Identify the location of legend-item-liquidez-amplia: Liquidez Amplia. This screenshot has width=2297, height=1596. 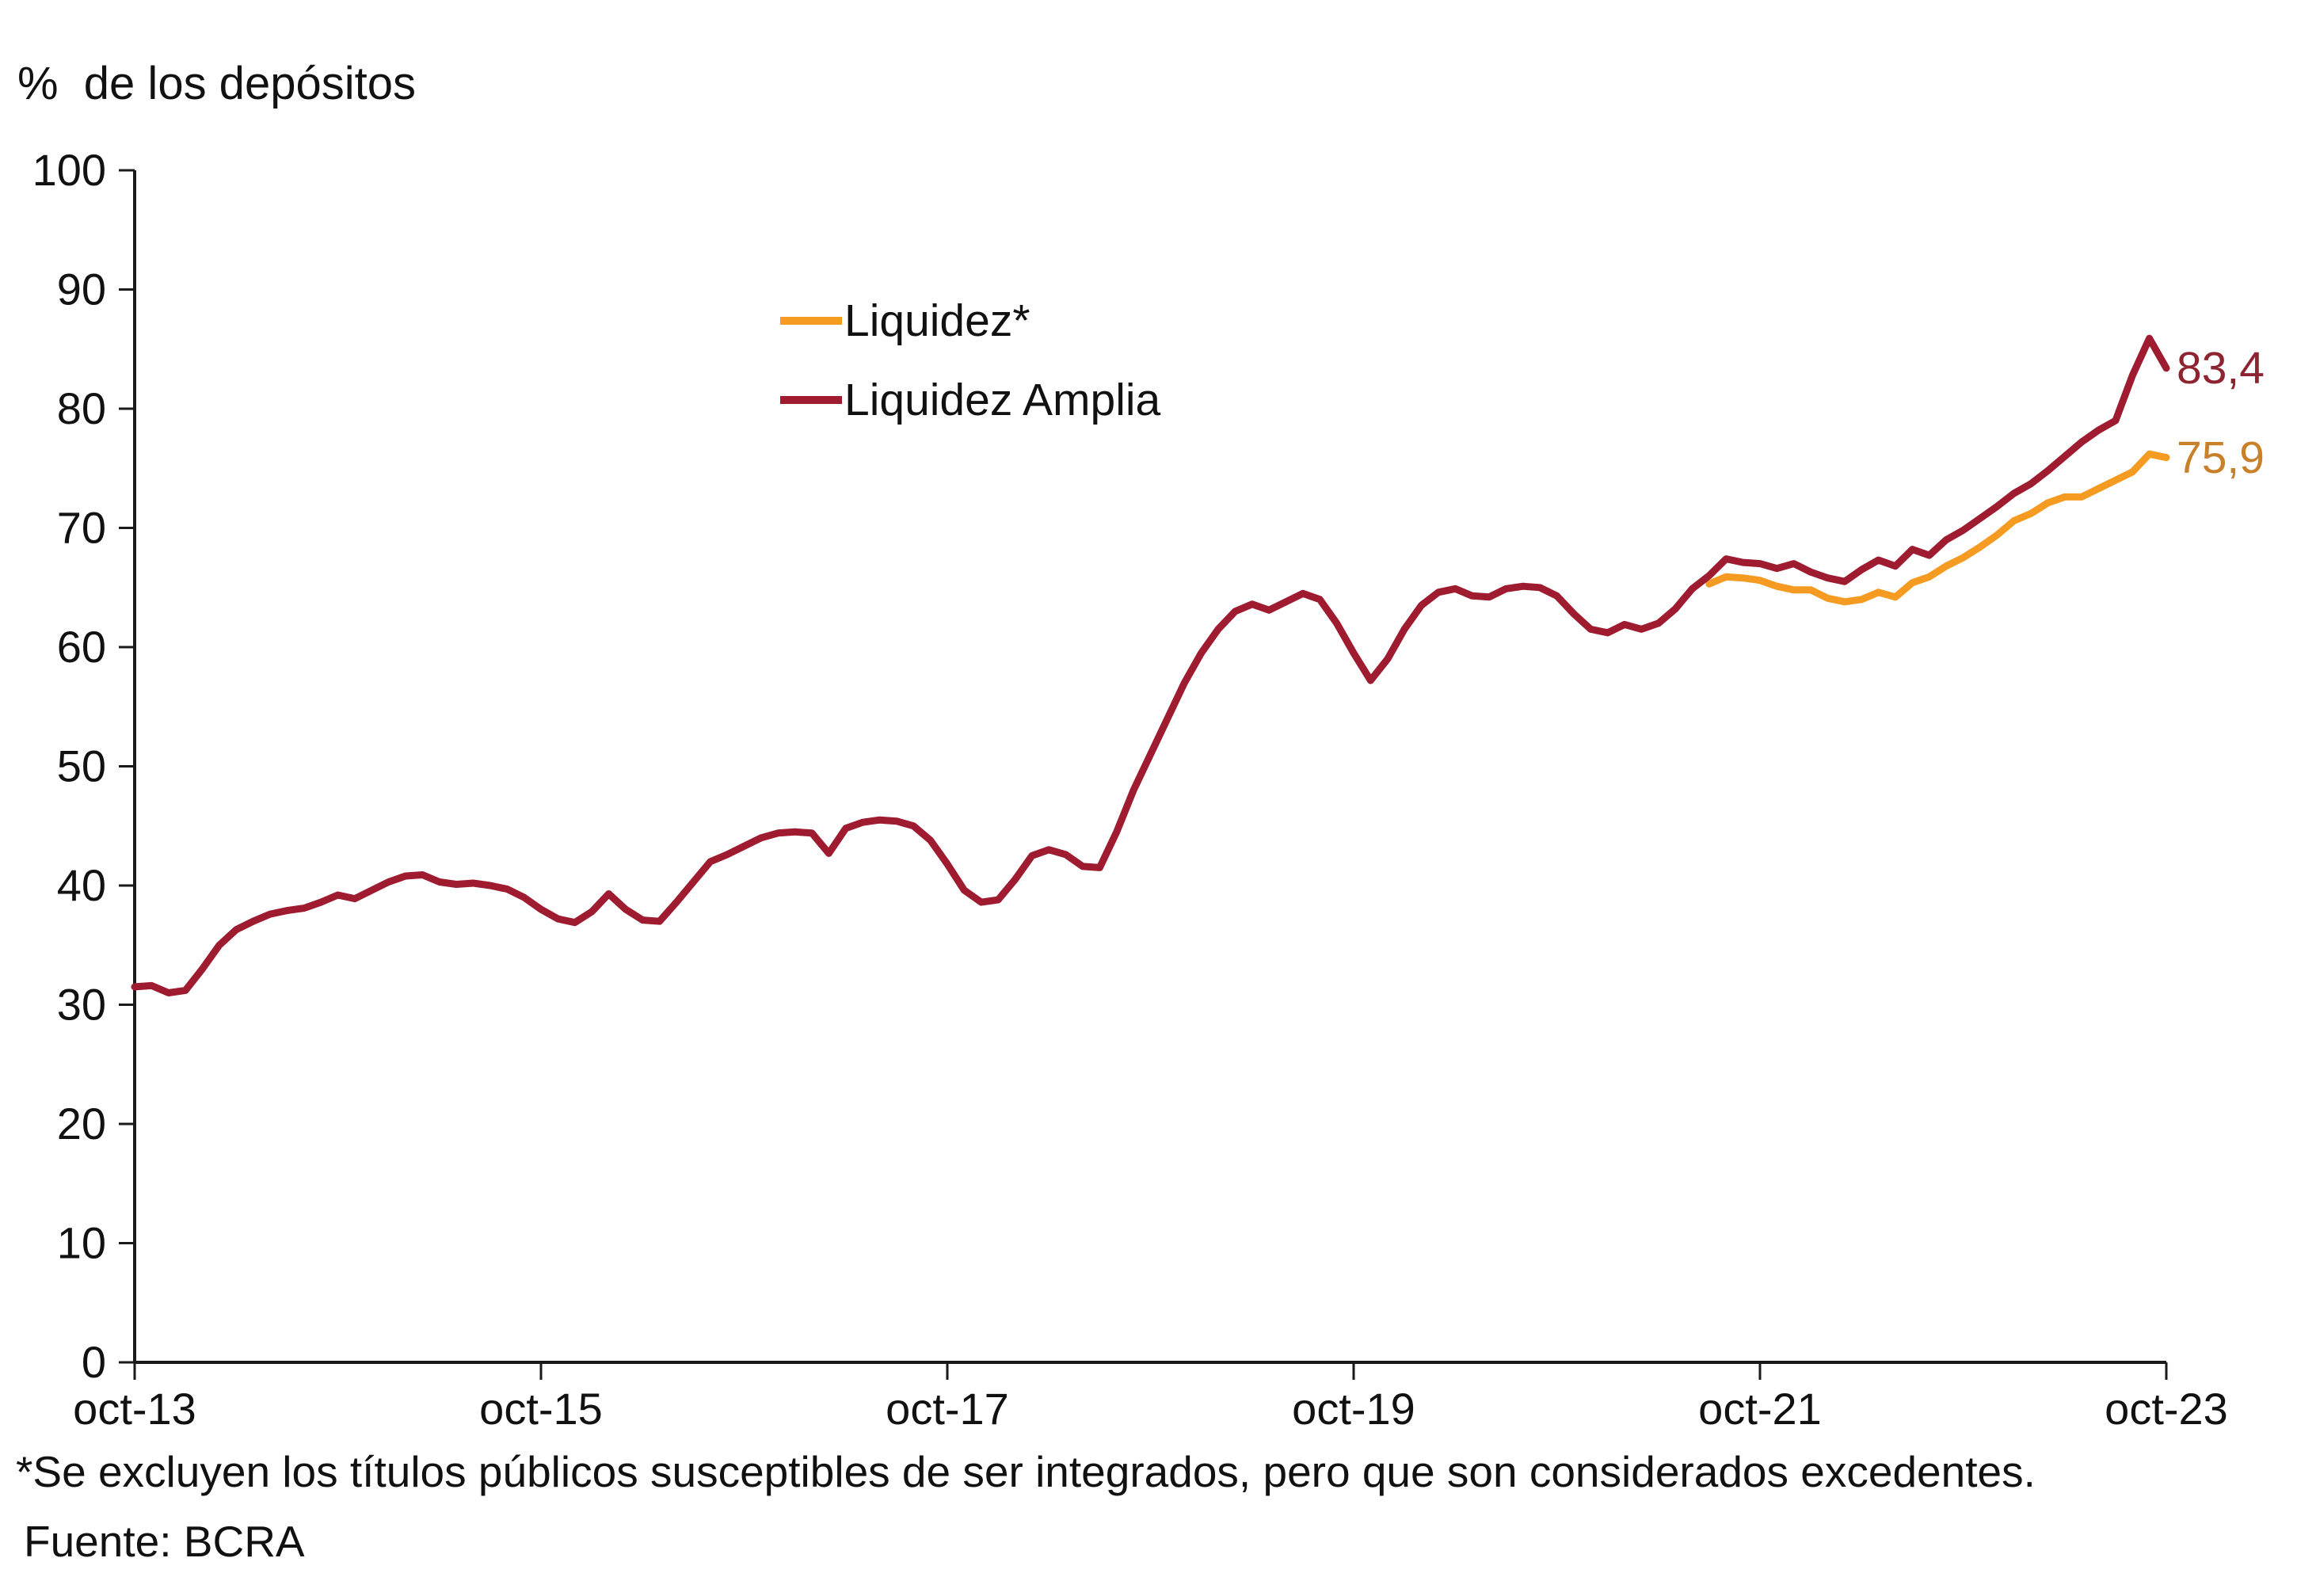
(970, 400).